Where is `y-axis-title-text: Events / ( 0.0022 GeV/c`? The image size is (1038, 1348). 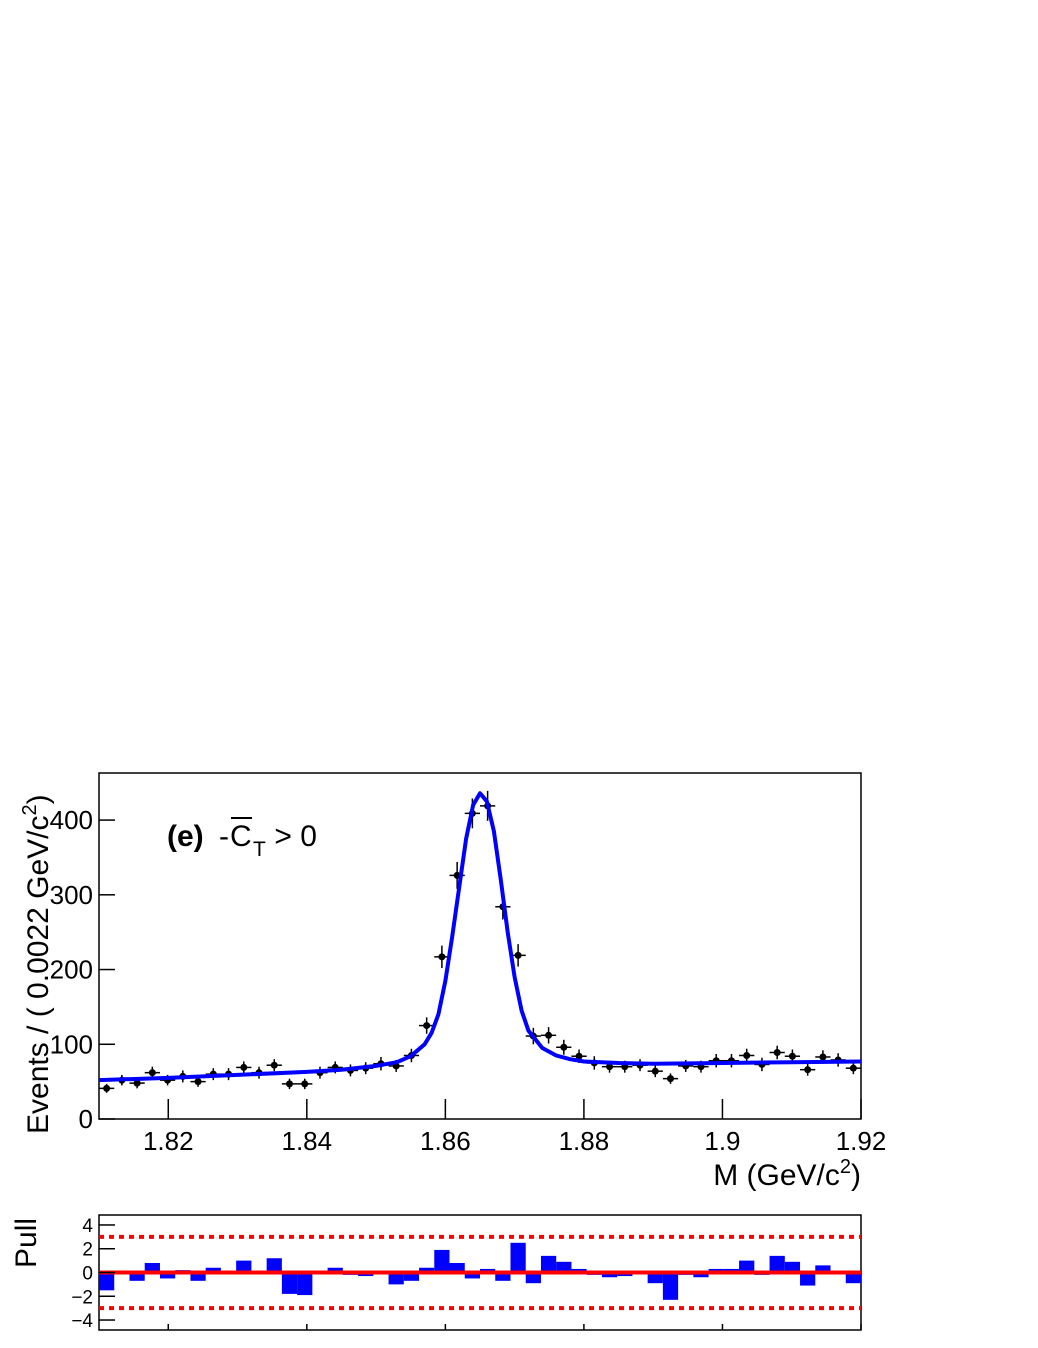 y-axis-title-text: Events / ( 0.0022 GeV/c is located at coordinates (38, 974).